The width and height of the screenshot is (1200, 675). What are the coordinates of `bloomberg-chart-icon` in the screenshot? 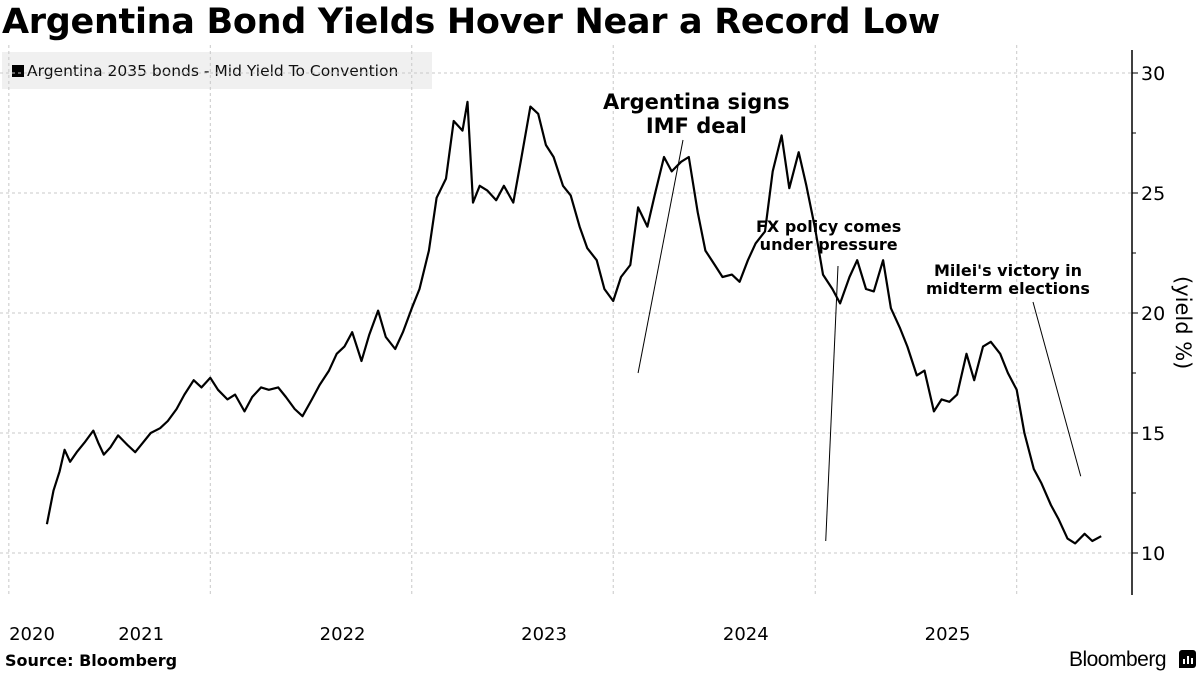 It's located at (1187, 659).